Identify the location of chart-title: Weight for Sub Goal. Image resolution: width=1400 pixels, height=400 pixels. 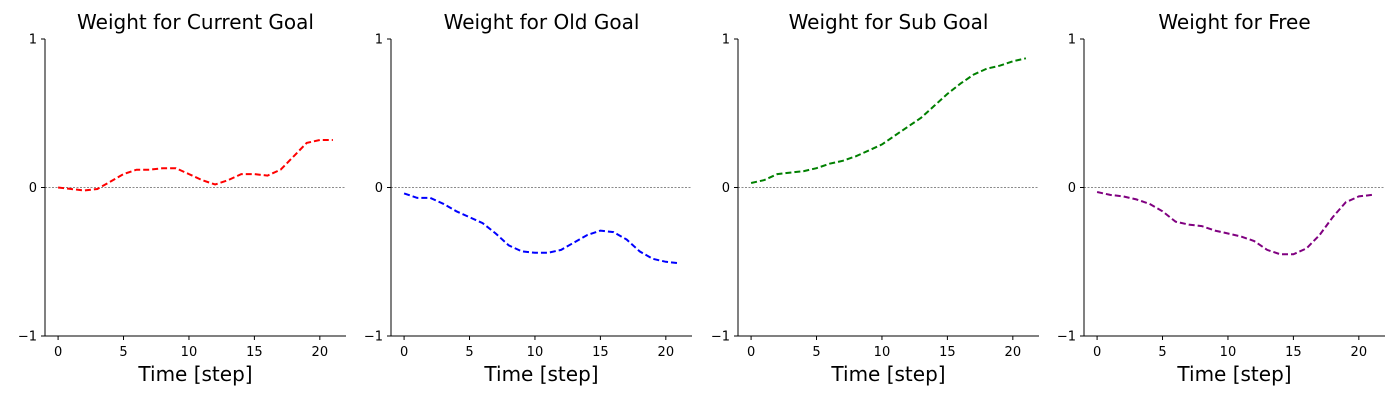
(889, 22).